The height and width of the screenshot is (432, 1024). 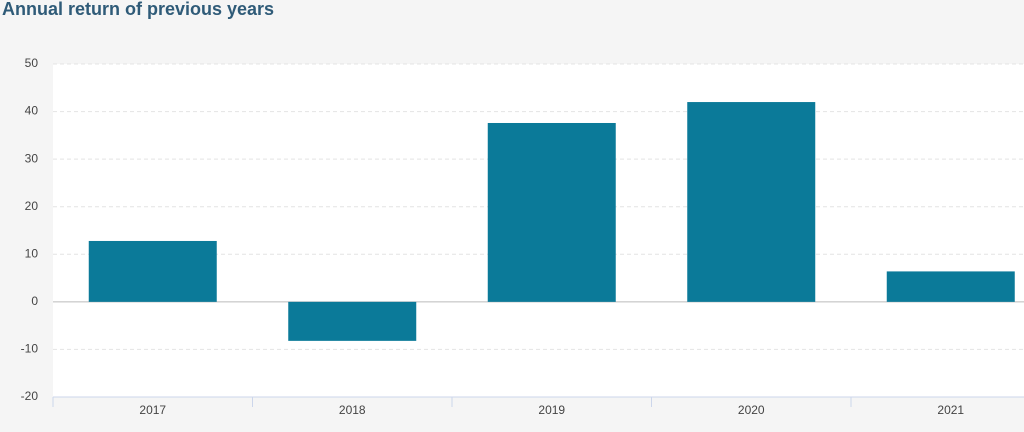 I want to click on y-tick-label: 20, so click(x=32, y=206).